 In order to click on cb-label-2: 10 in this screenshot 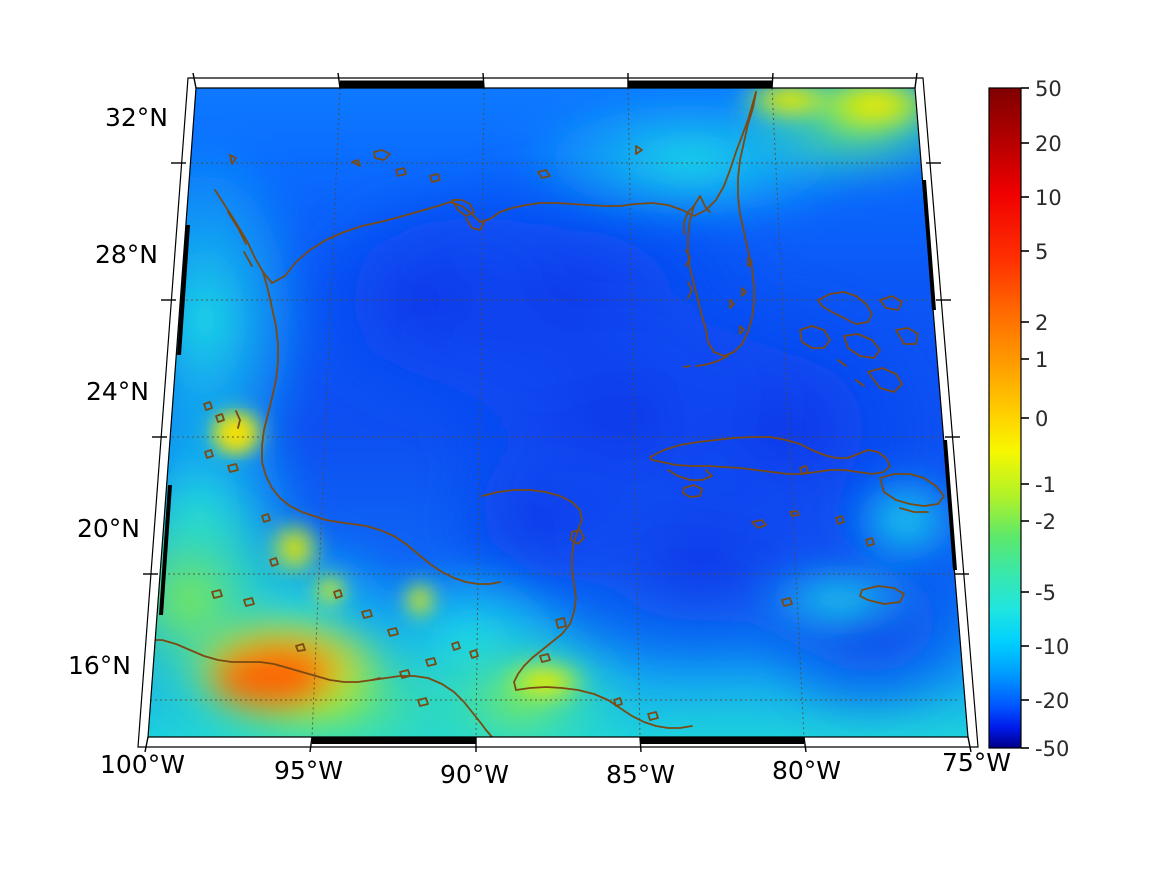, I will do `click(1048, 198)`.